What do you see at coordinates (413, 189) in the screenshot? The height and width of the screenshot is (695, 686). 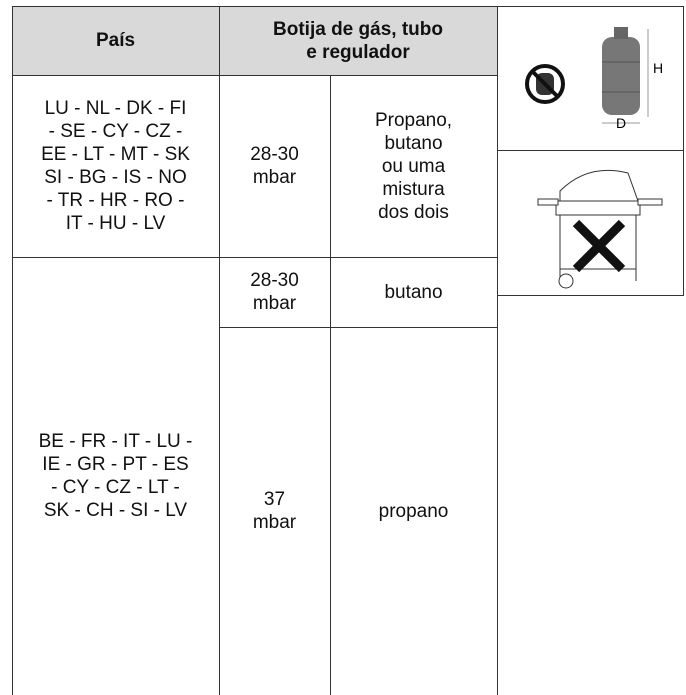 I see `text-line: mistura` at bounding box center [413, 189].